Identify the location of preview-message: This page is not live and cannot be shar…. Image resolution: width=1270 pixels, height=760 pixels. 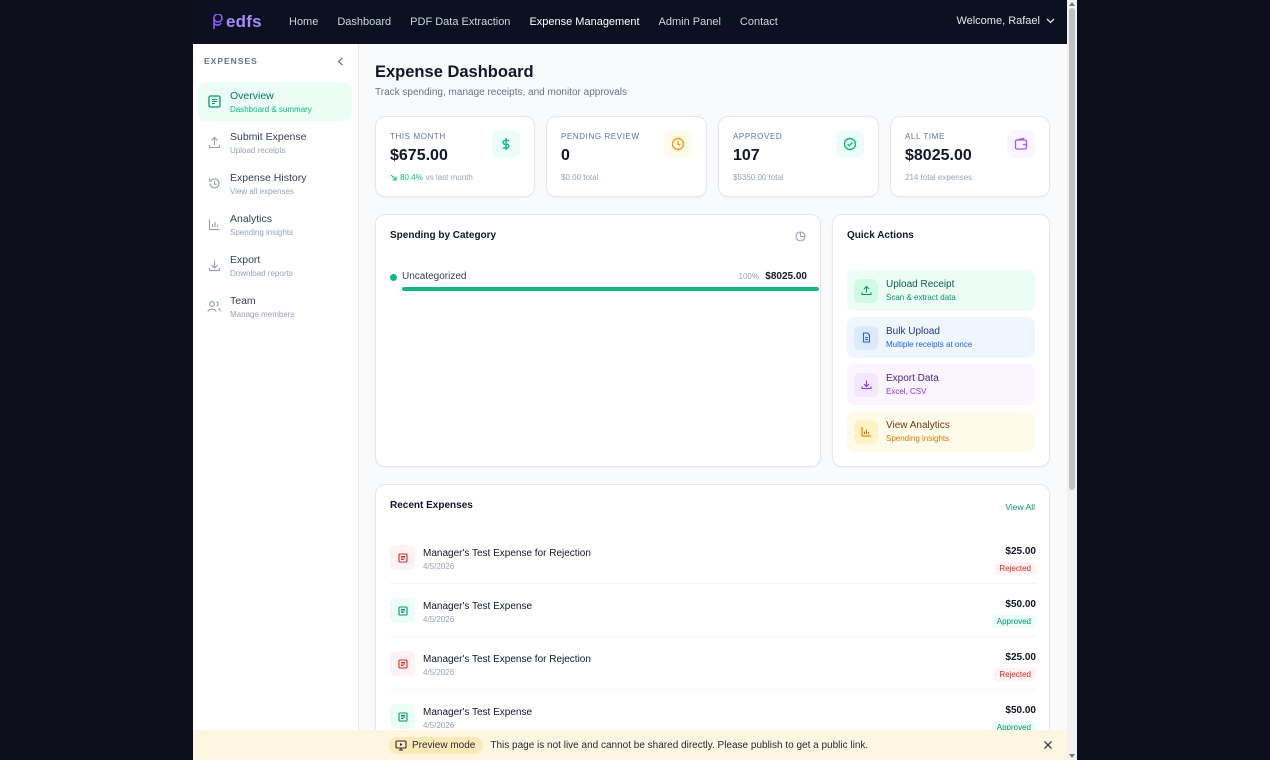
(679, 745).